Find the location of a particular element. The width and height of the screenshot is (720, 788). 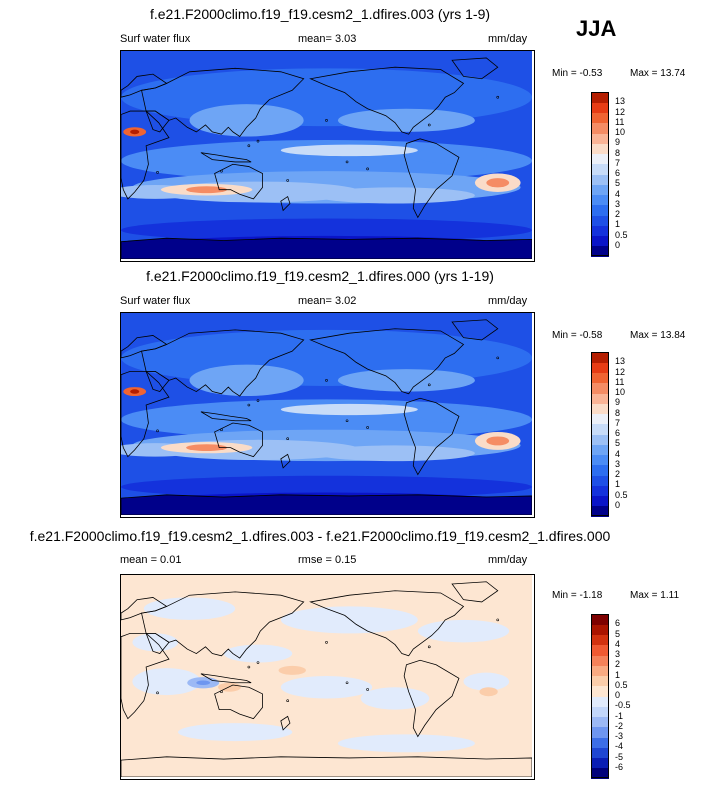

season-label: JJA is located at coordinates (596, 28).